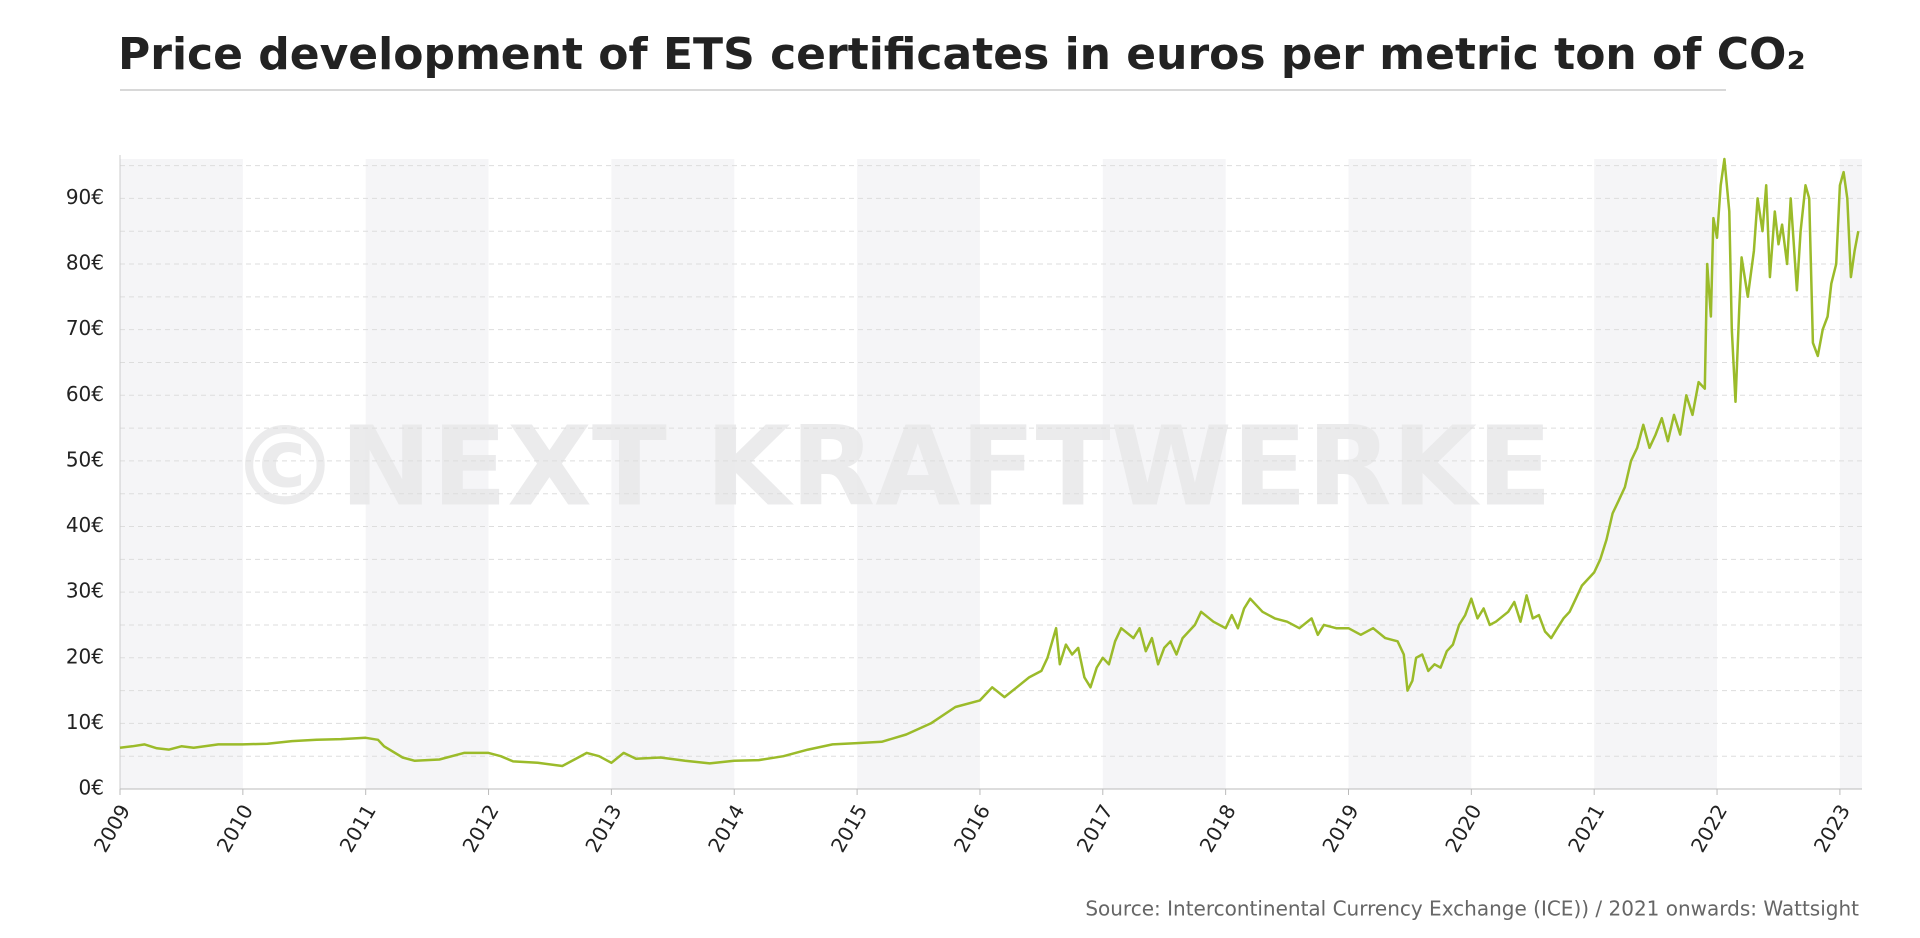 The image size is (1920, 938). Describe the element at coordinates (85, 591) in the screenshot. I see `y-tick-label: 30€` at that location.